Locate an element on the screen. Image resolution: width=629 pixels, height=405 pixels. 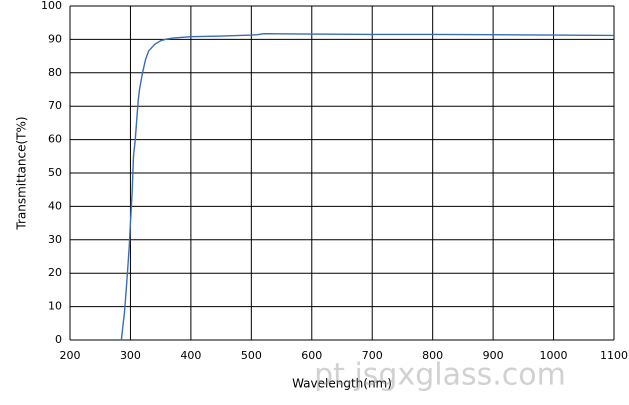
y-tick-label: 0 is located at coordinates (58, 339).